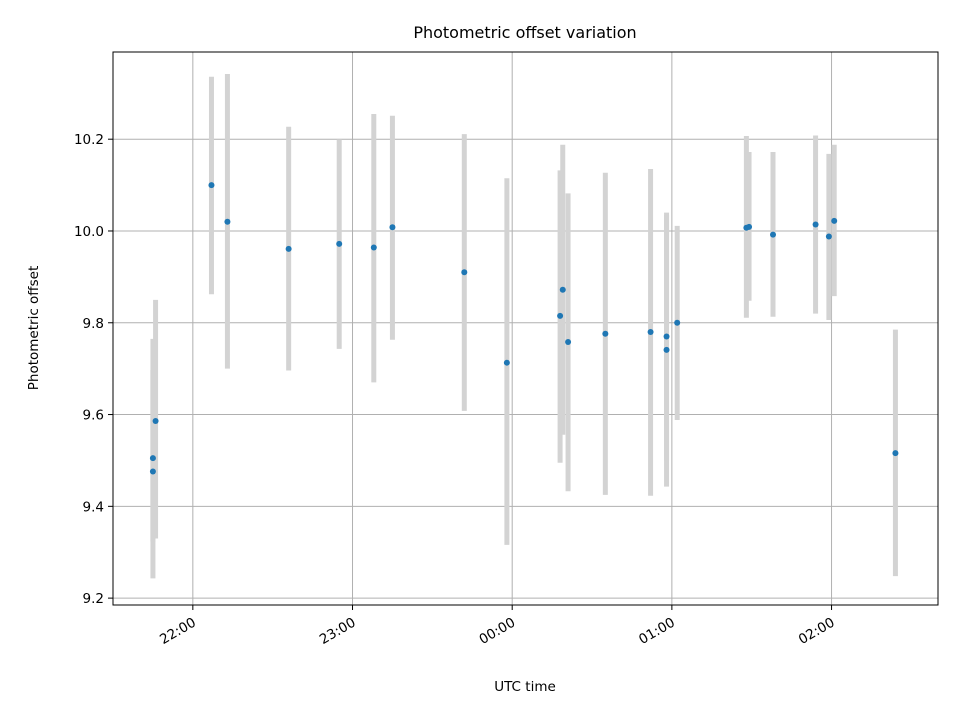 The width and height of the screenshot is (960, 720). Describe the element at coordinates (524, 32) in the screenshot. I see `chart-title: Photometric offset variation` at that location.